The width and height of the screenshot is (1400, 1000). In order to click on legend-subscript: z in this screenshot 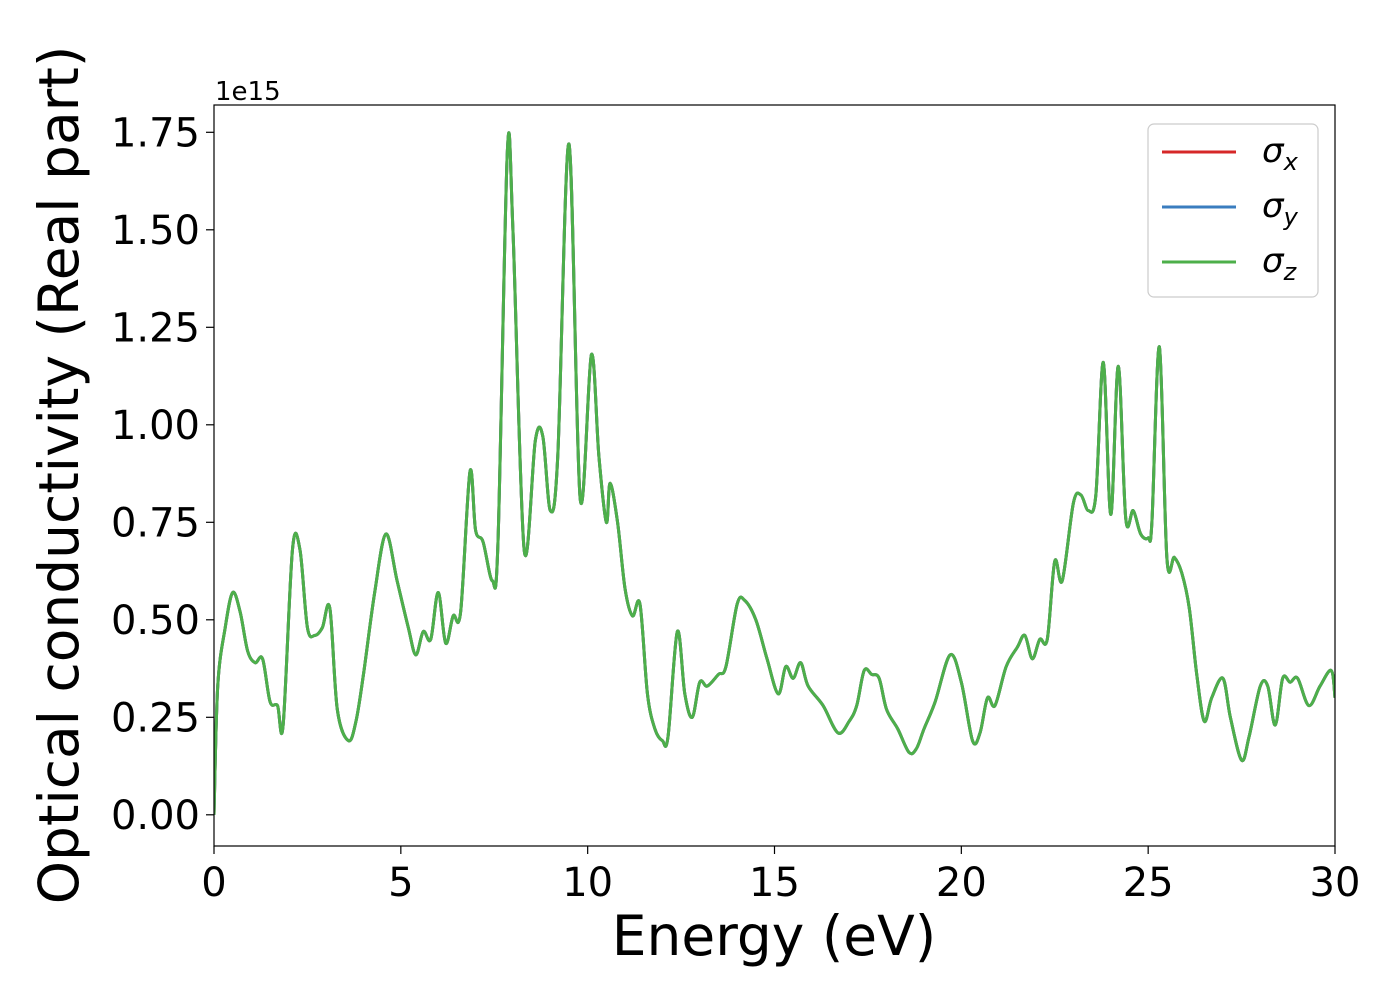, I will do `click(1290, 272)`.